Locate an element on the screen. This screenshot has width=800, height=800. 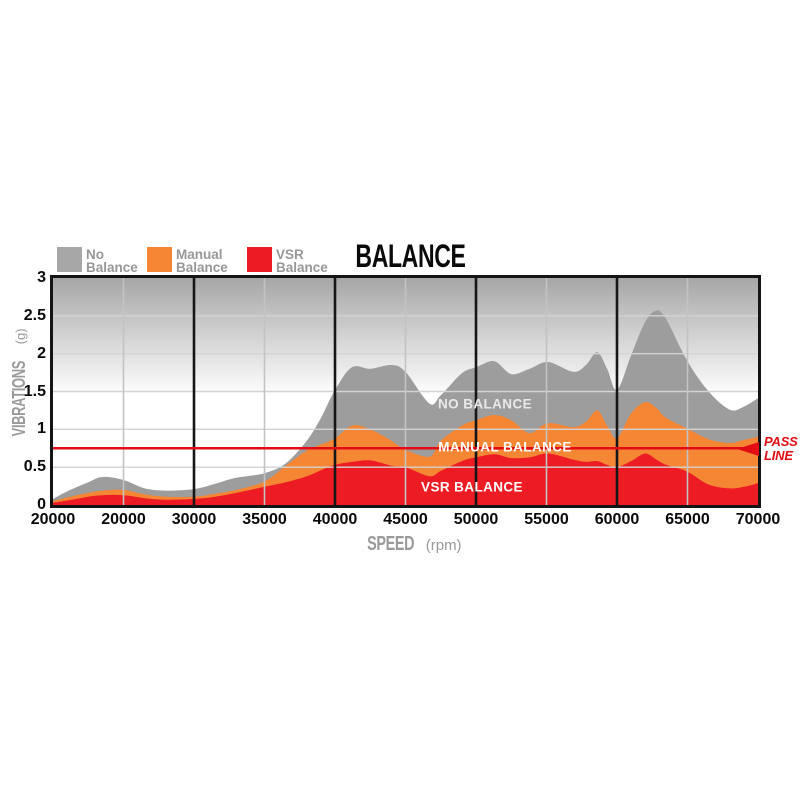
vsr-balance-swatch-icon is located at coordinates (259, 259).